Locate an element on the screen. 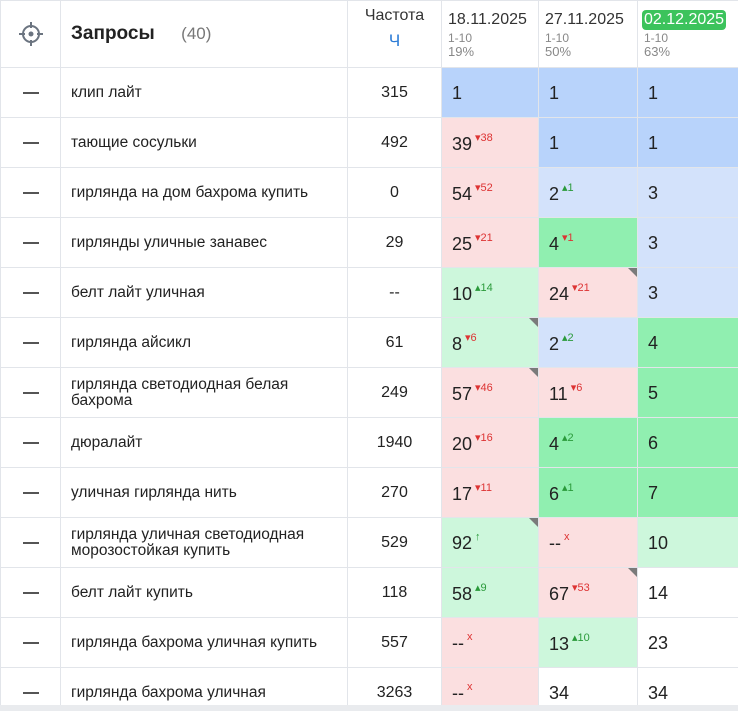  position-value: 25 is located at coordinates (462, 243).